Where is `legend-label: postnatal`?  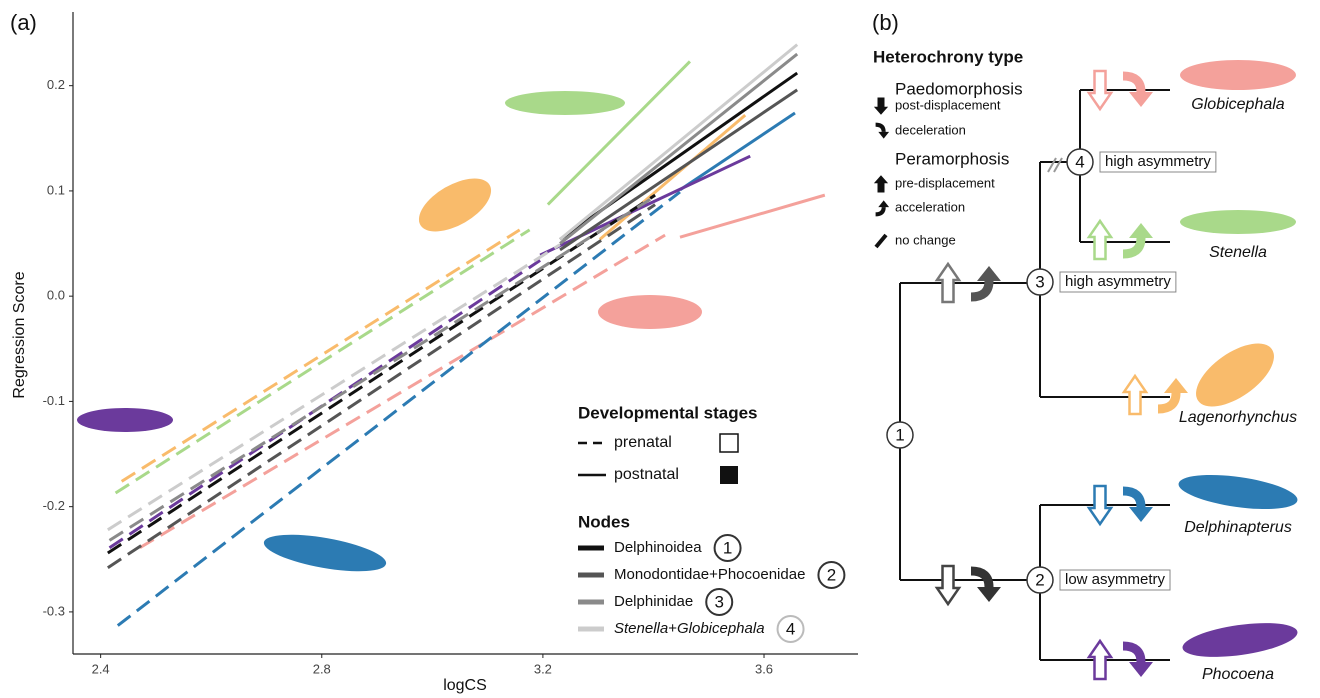
legend-label: postnatal is located at coordinates (646, 474).